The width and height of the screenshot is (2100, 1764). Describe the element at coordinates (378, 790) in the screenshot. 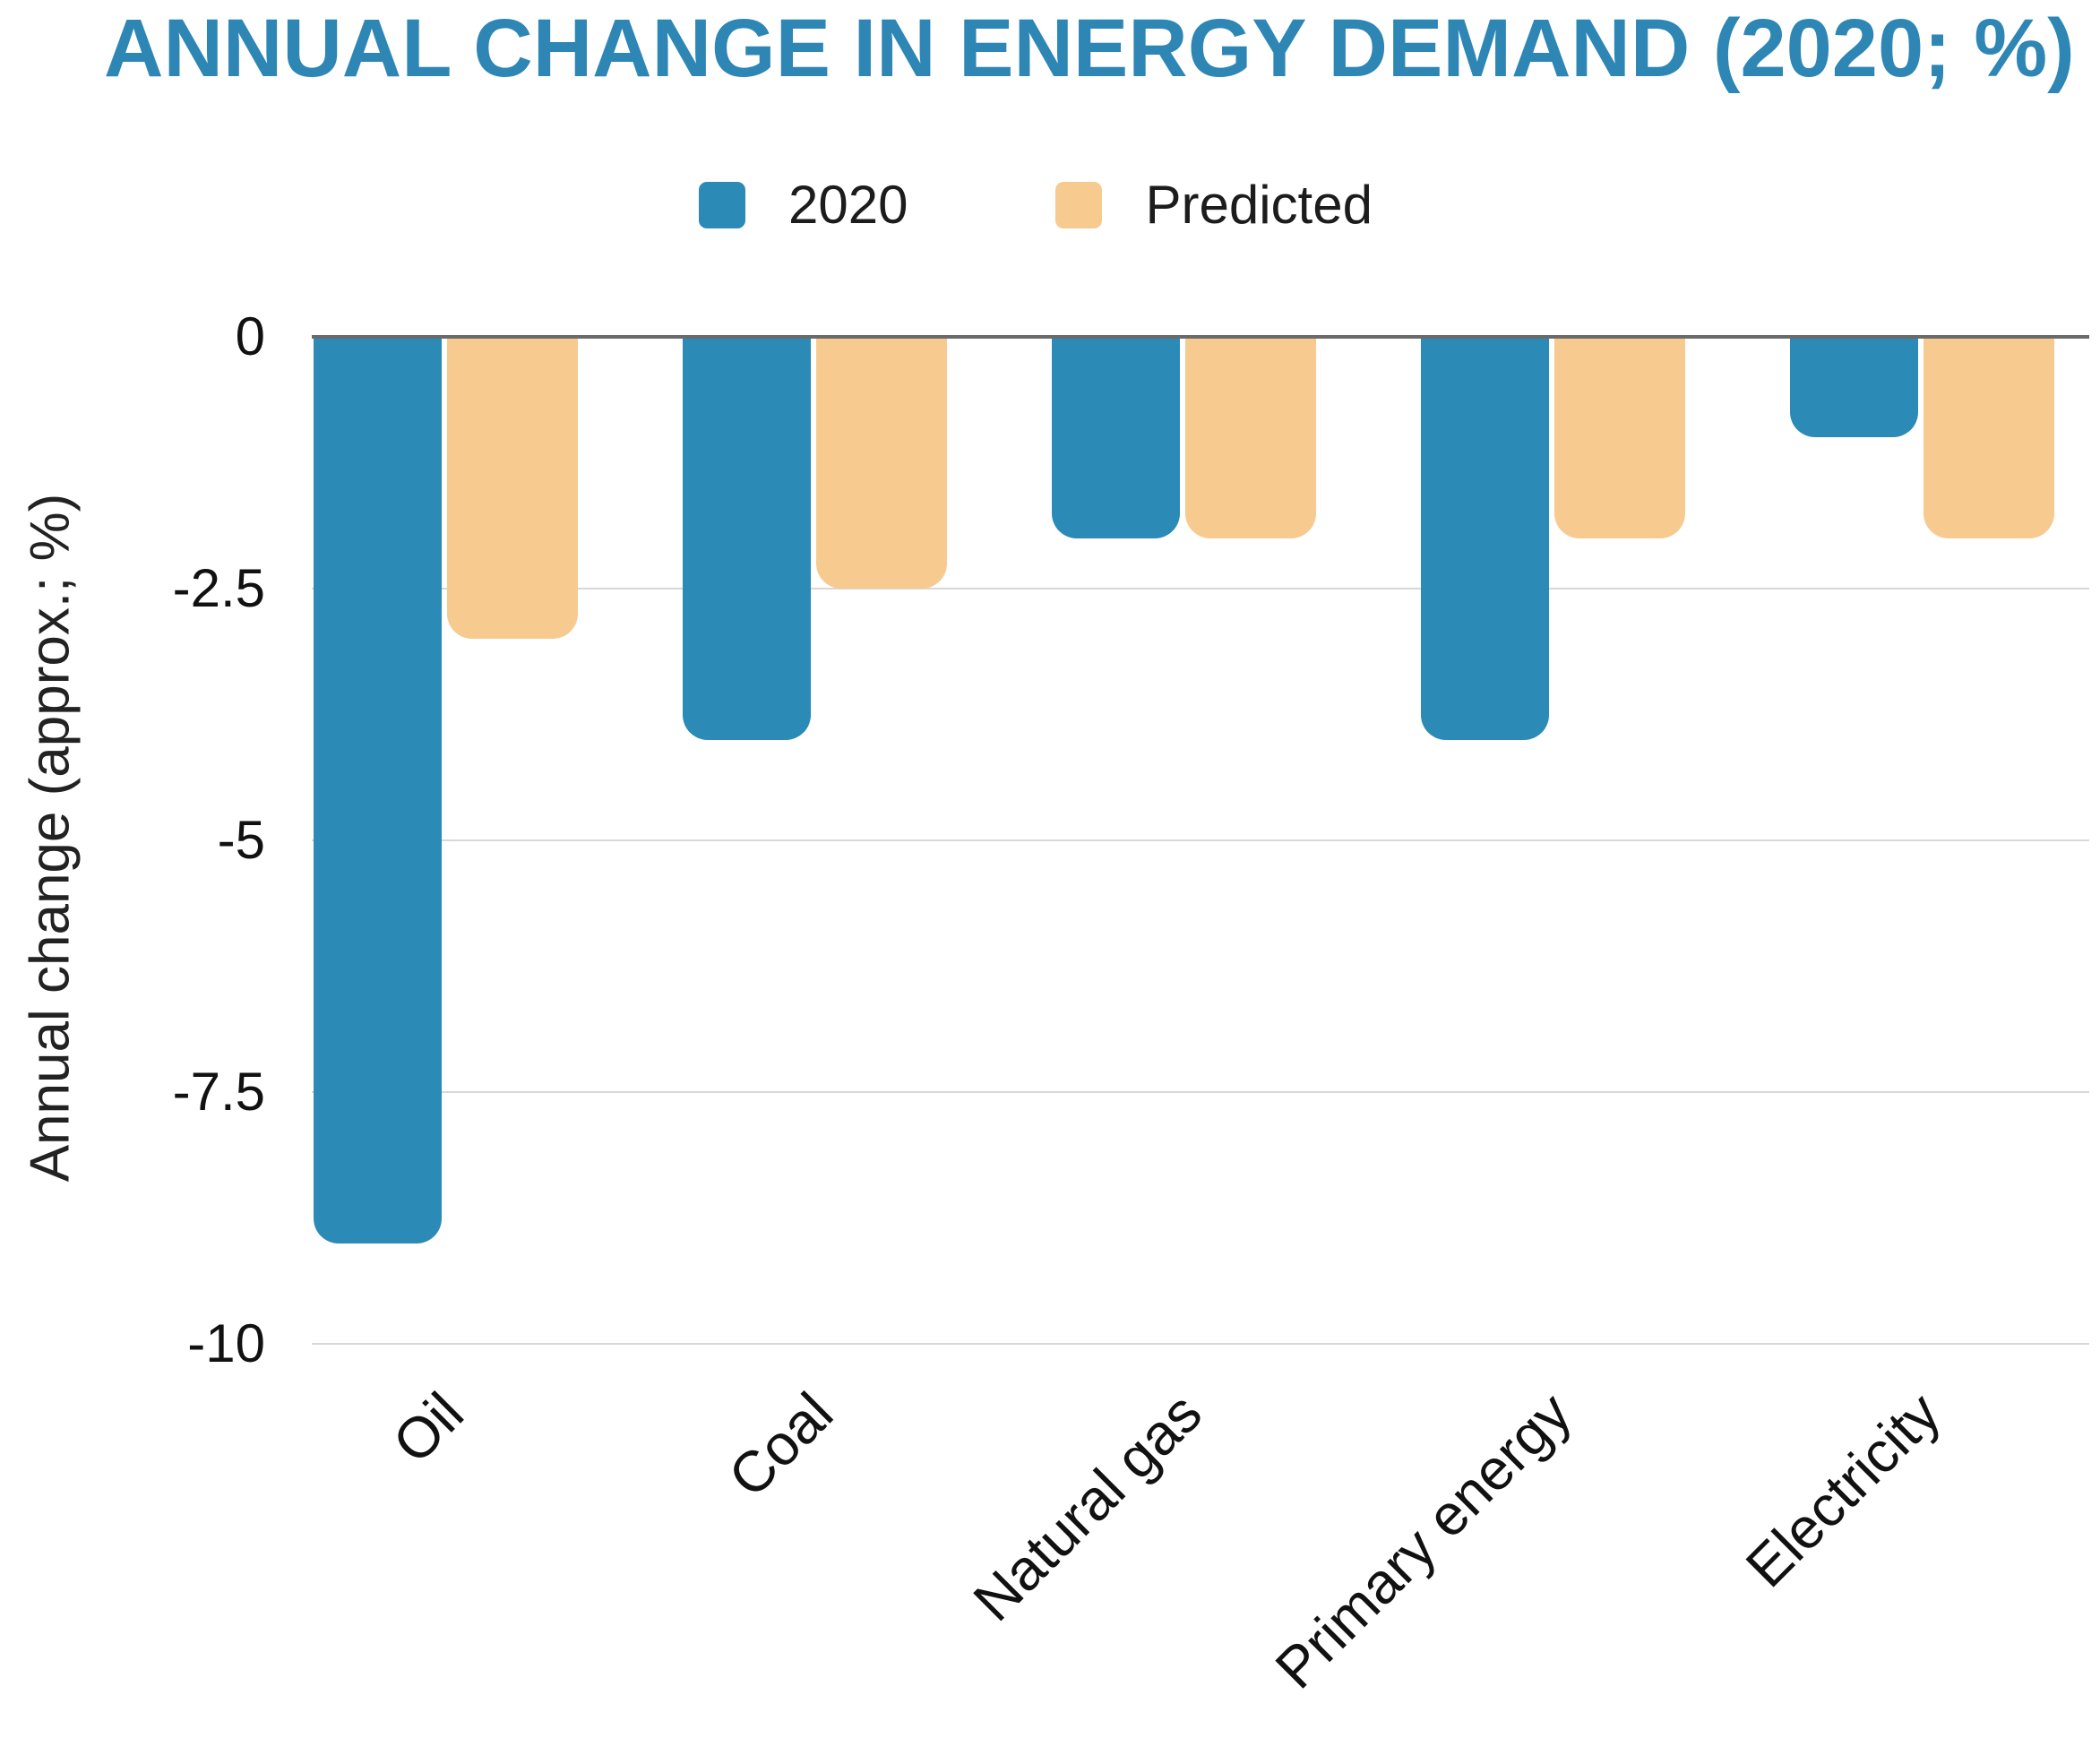

I see `bar-2020-oil` at that location.